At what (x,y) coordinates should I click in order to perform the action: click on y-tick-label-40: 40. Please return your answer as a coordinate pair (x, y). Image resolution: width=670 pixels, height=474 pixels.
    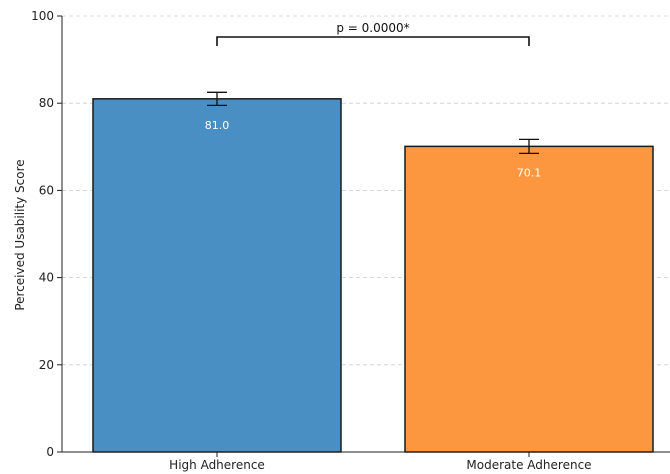
    Looking at the image, I should click on (46, 278).